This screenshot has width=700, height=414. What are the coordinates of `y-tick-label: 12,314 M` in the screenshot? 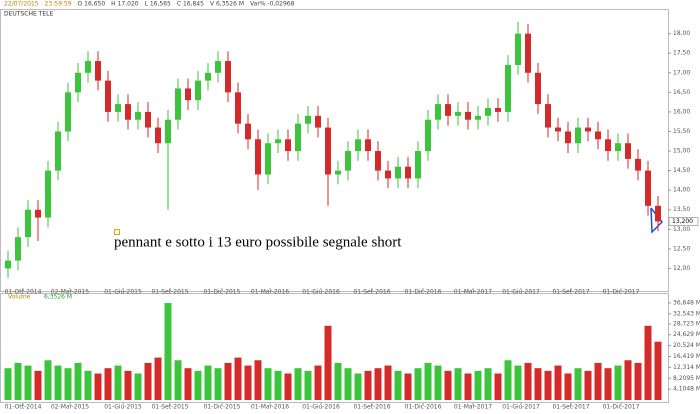 It's located at (686, 367).